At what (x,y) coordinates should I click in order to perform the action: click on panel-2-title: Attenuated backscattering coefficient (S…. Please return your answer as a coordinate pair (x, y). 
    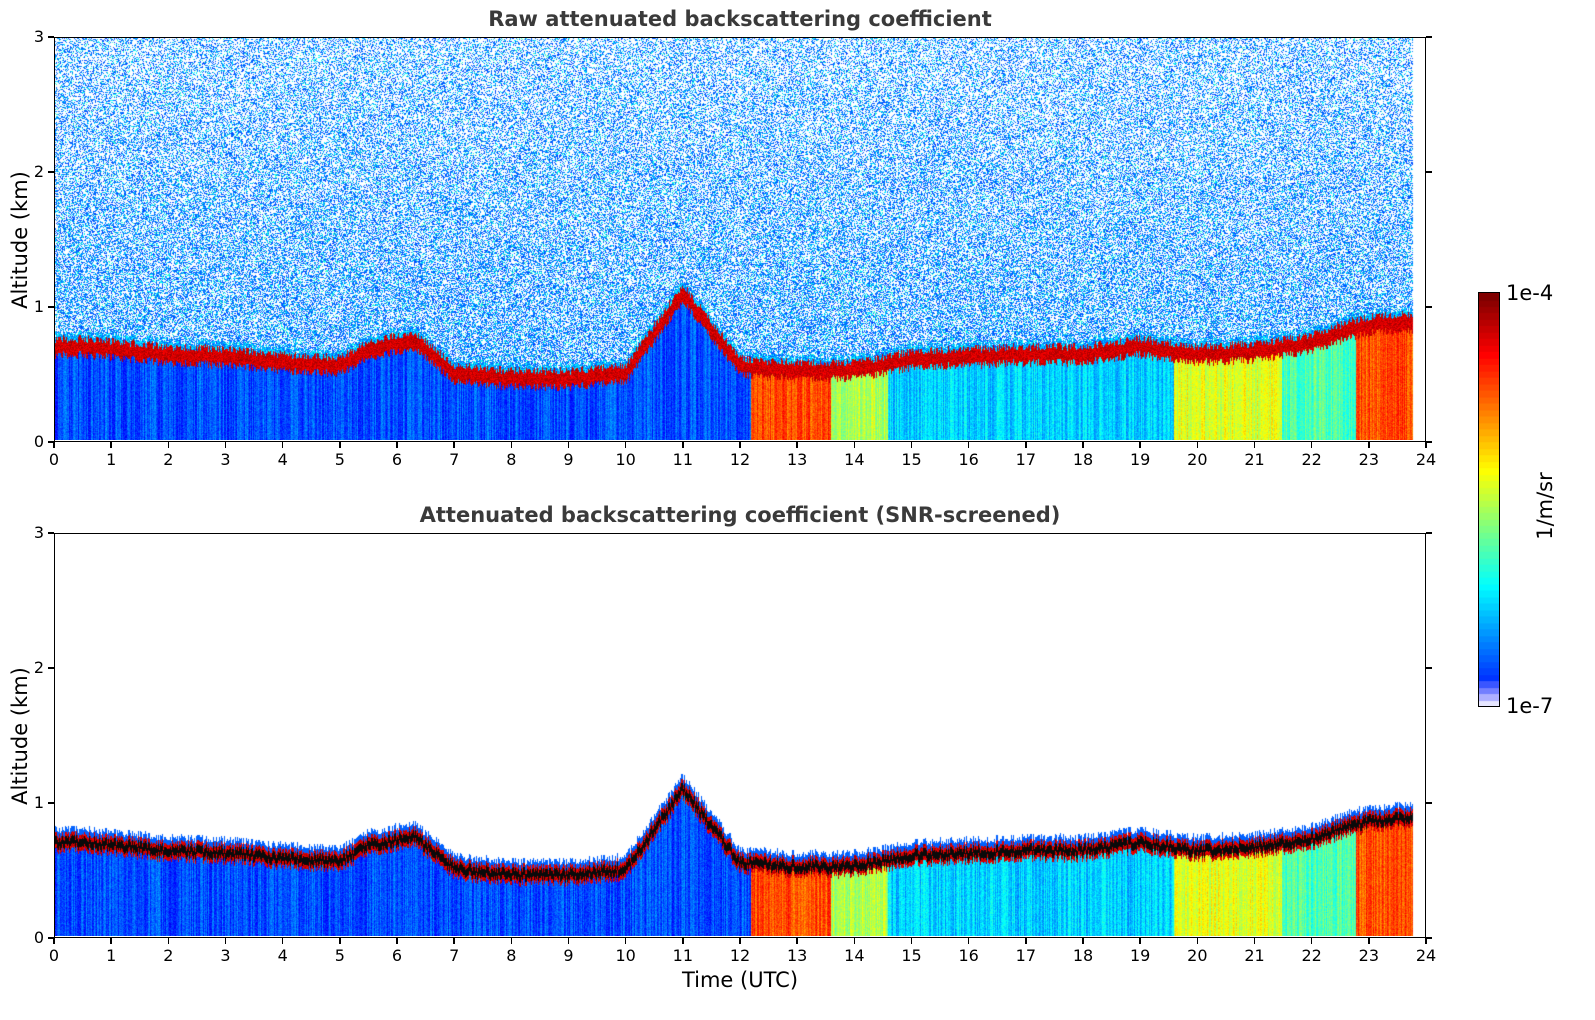
    Looking at the image, I should click on (740, 515).